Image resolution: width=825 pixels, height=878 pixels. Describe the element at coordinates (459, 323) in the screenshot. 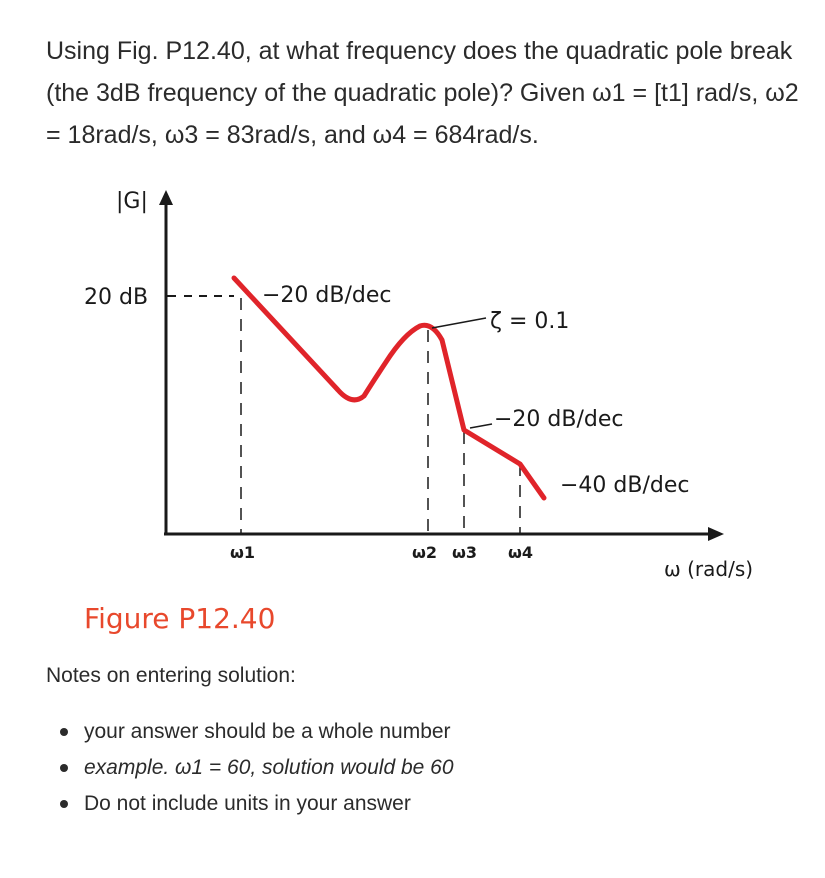

I see `damping-leader` at that location.